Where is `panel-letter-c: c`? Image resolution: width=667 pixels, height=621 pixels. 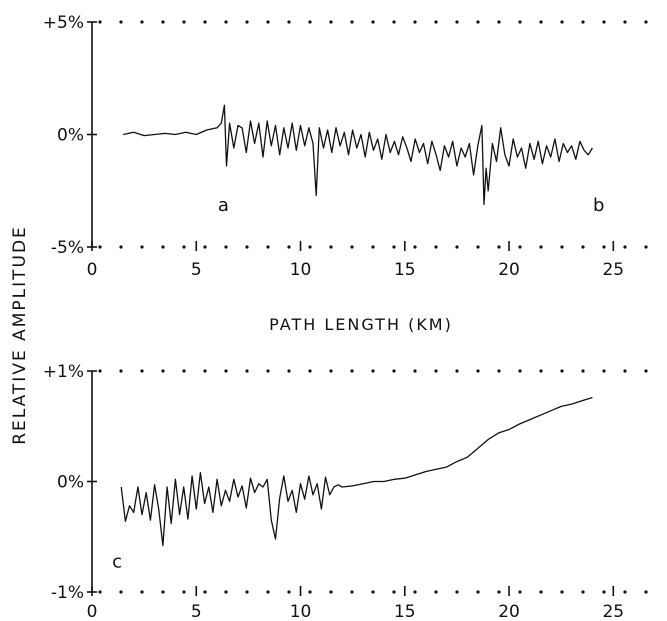
panel-letter-c: c is located at coordinates (117, 562).